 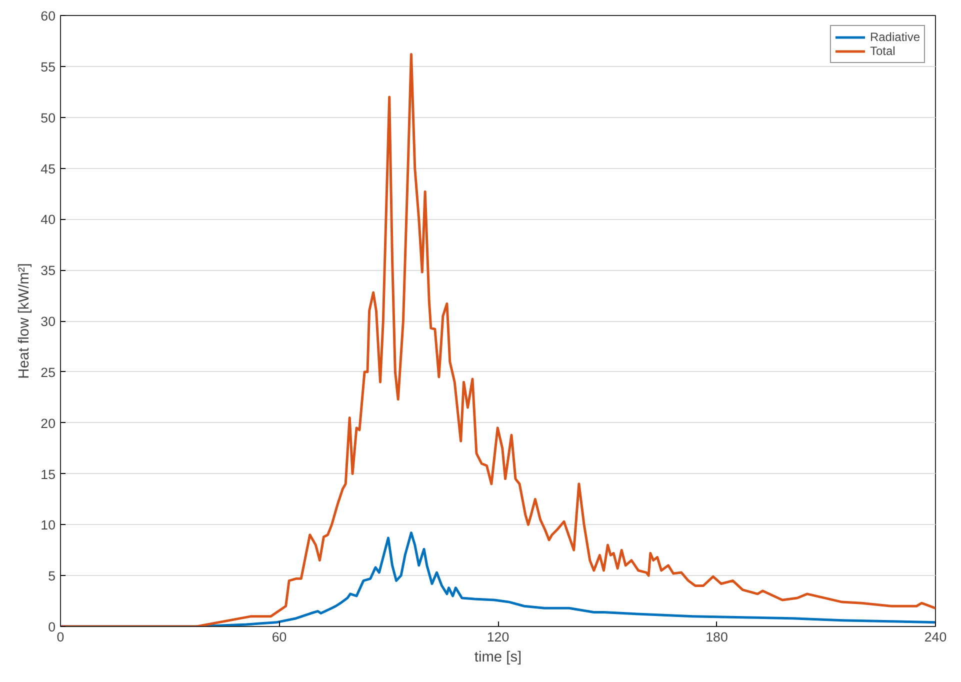 I want to click on y-tick-label: 20, so click(x=48, y=423).